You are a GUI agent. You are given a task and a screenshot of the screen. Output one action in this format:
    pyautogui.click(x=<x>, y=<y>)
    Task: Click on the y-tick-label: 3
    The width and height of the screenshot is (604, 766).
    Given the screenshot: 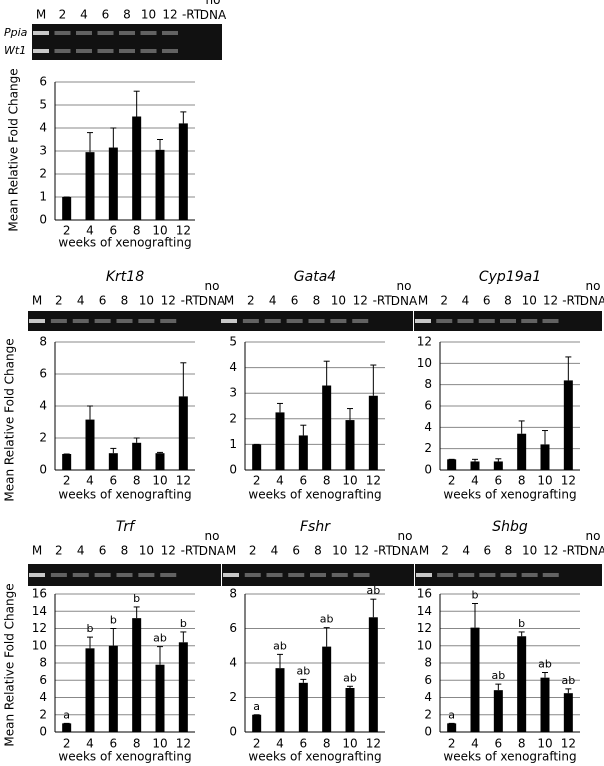 What is the action you would take?
    pyautogui.click(x=233, y=393)
    